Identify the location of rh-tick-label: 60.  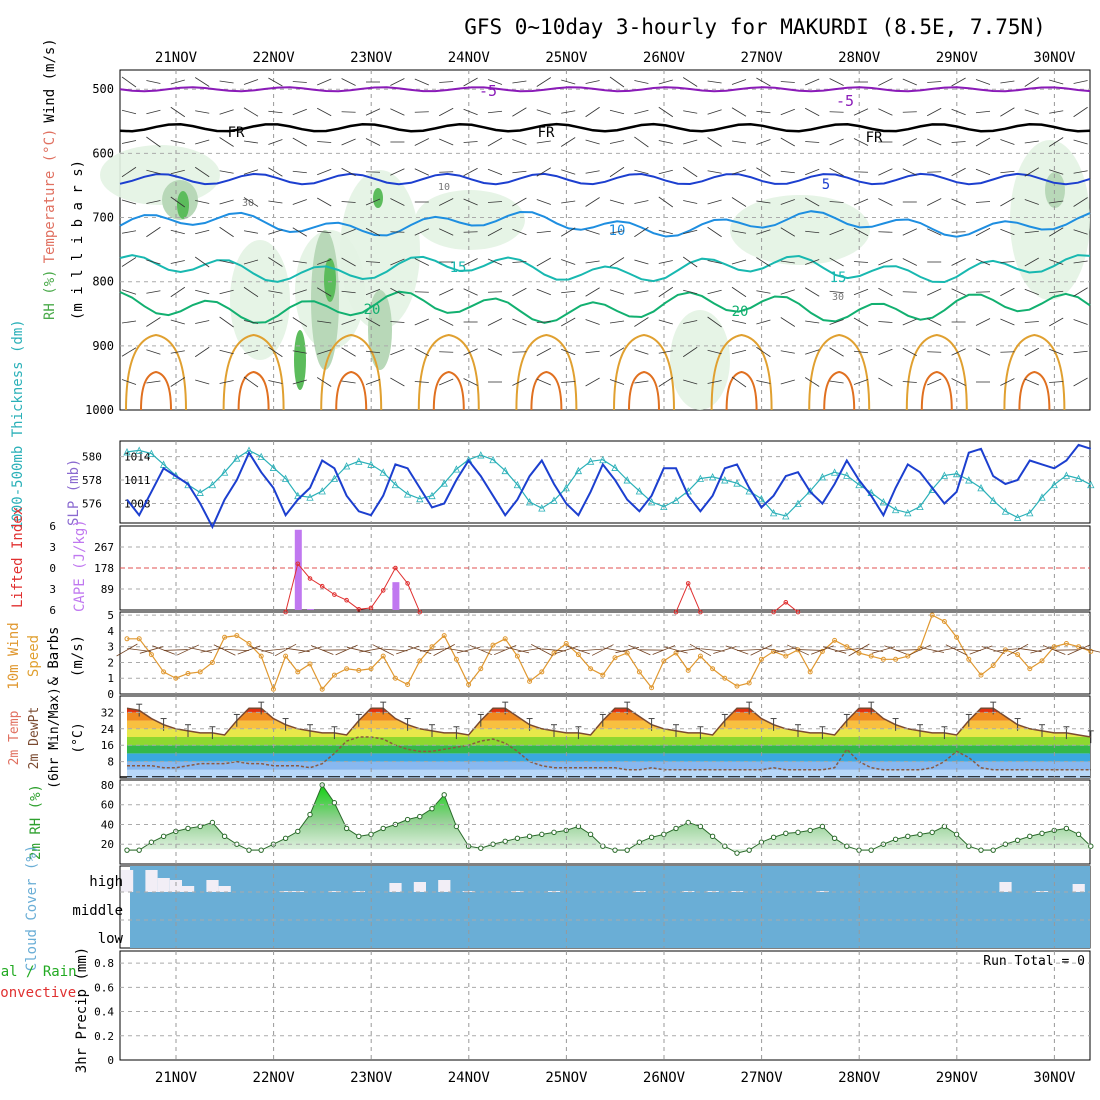
(107, 805).